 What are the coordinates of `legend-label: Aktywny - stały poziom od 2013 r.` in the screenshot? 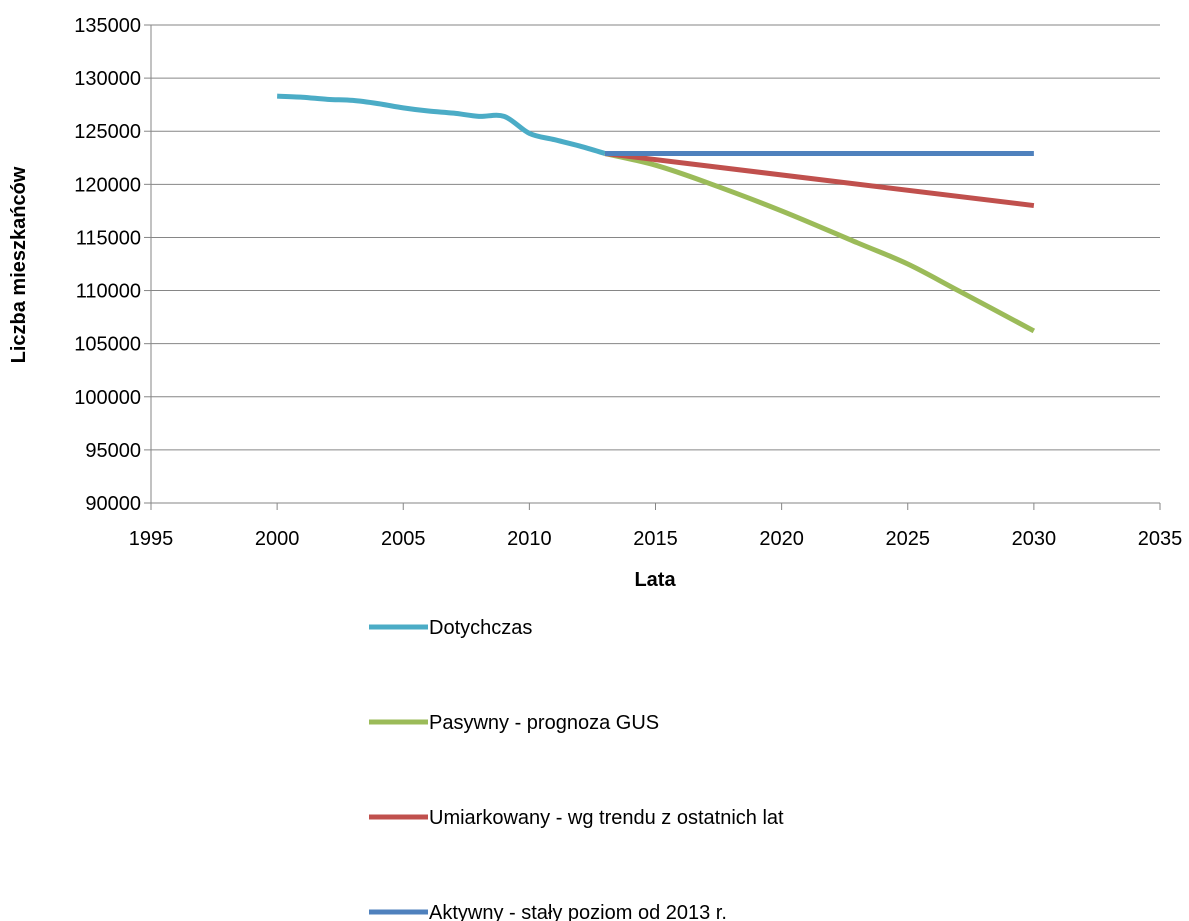 It's located at (578, 911).